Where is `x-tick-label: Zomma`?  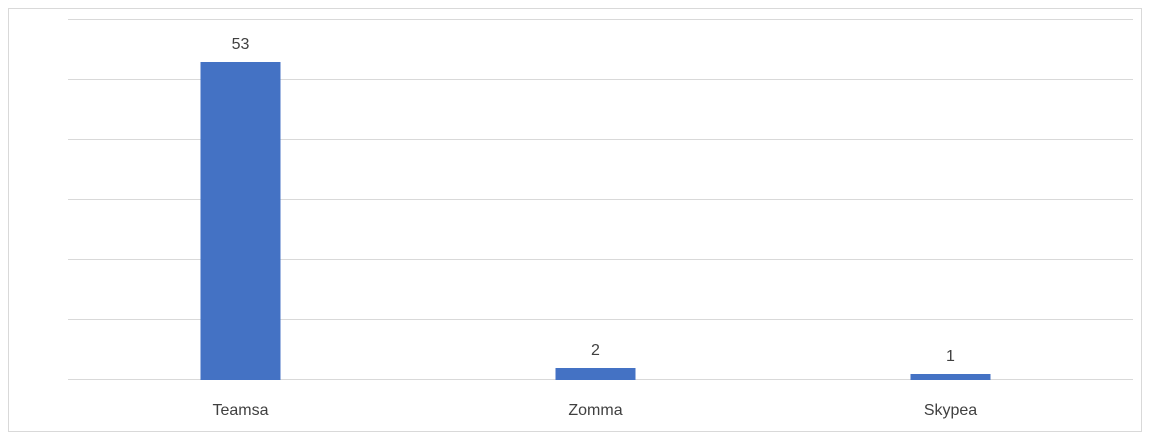 x-tick-label: Zomma is located at coordinates (595, 410).